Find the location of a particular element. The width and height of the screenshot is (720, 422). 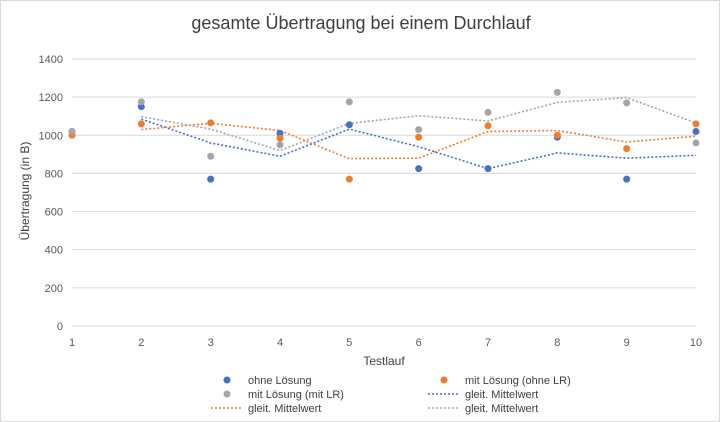

legend-label: mit Lösung (ohne LR) is located at coordinates (518, 381).